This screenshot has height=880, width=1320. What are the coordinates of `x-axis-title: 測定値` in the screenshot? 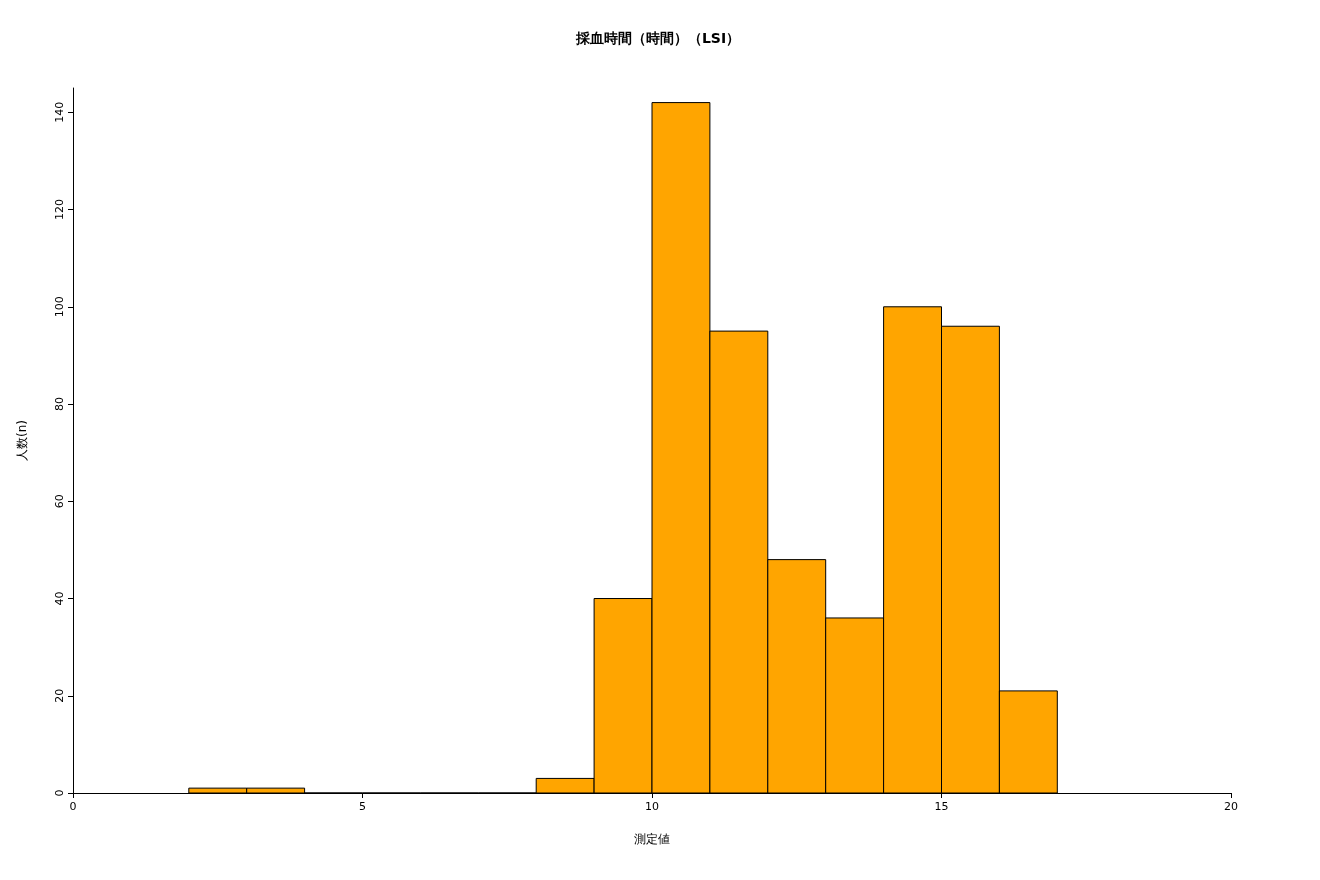 It's located at (652, 839).